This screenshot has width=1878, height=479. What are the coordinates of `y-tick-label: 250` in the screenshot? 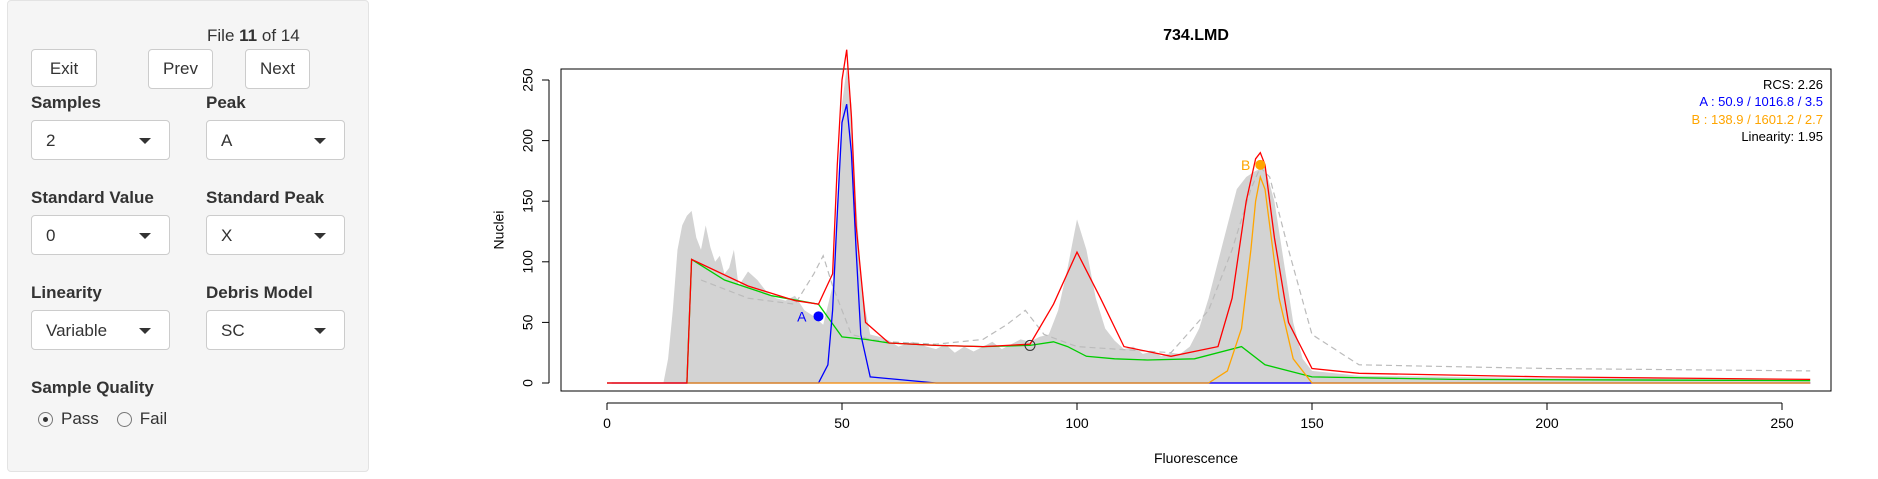 It's located at (528, 80).